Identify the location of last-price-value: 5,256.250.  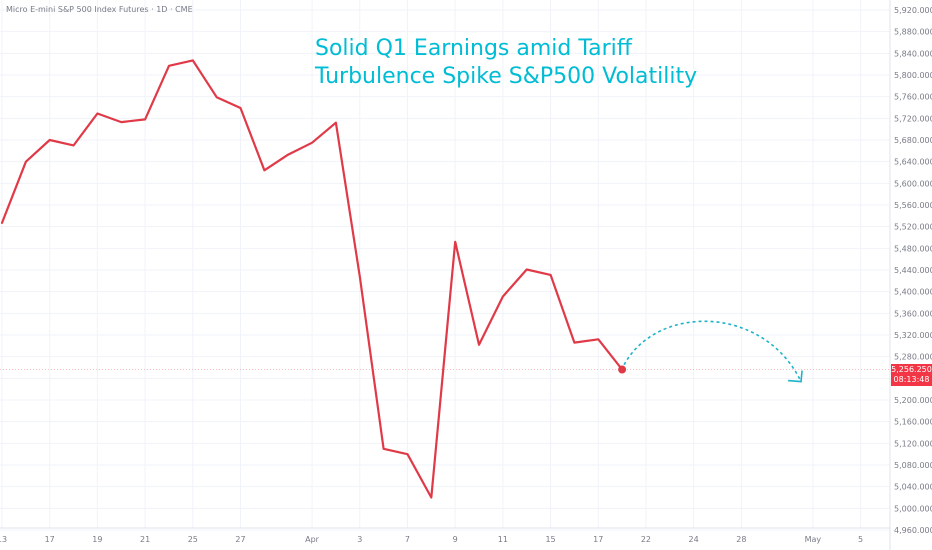
(911, 369).